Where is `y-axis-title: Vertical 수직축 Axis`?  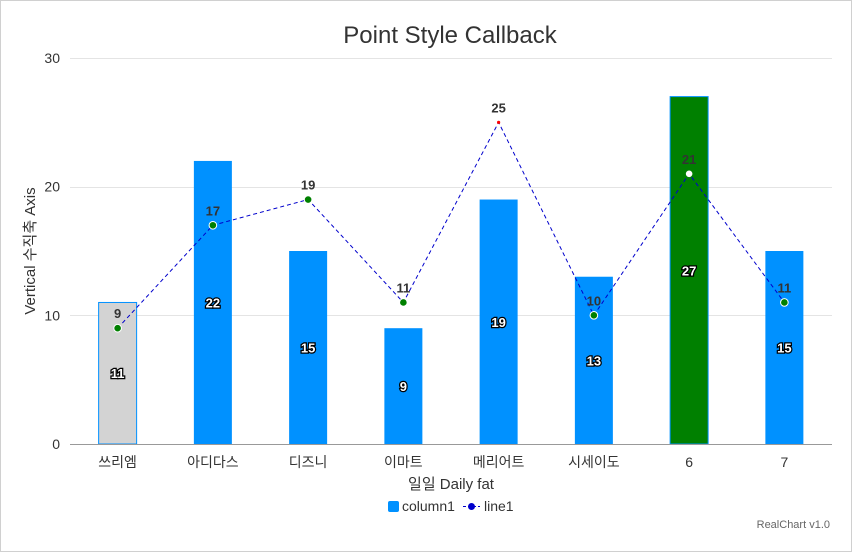 y-axis-title: Vertical 수직축 Axis is located at coordinates (30, 250).